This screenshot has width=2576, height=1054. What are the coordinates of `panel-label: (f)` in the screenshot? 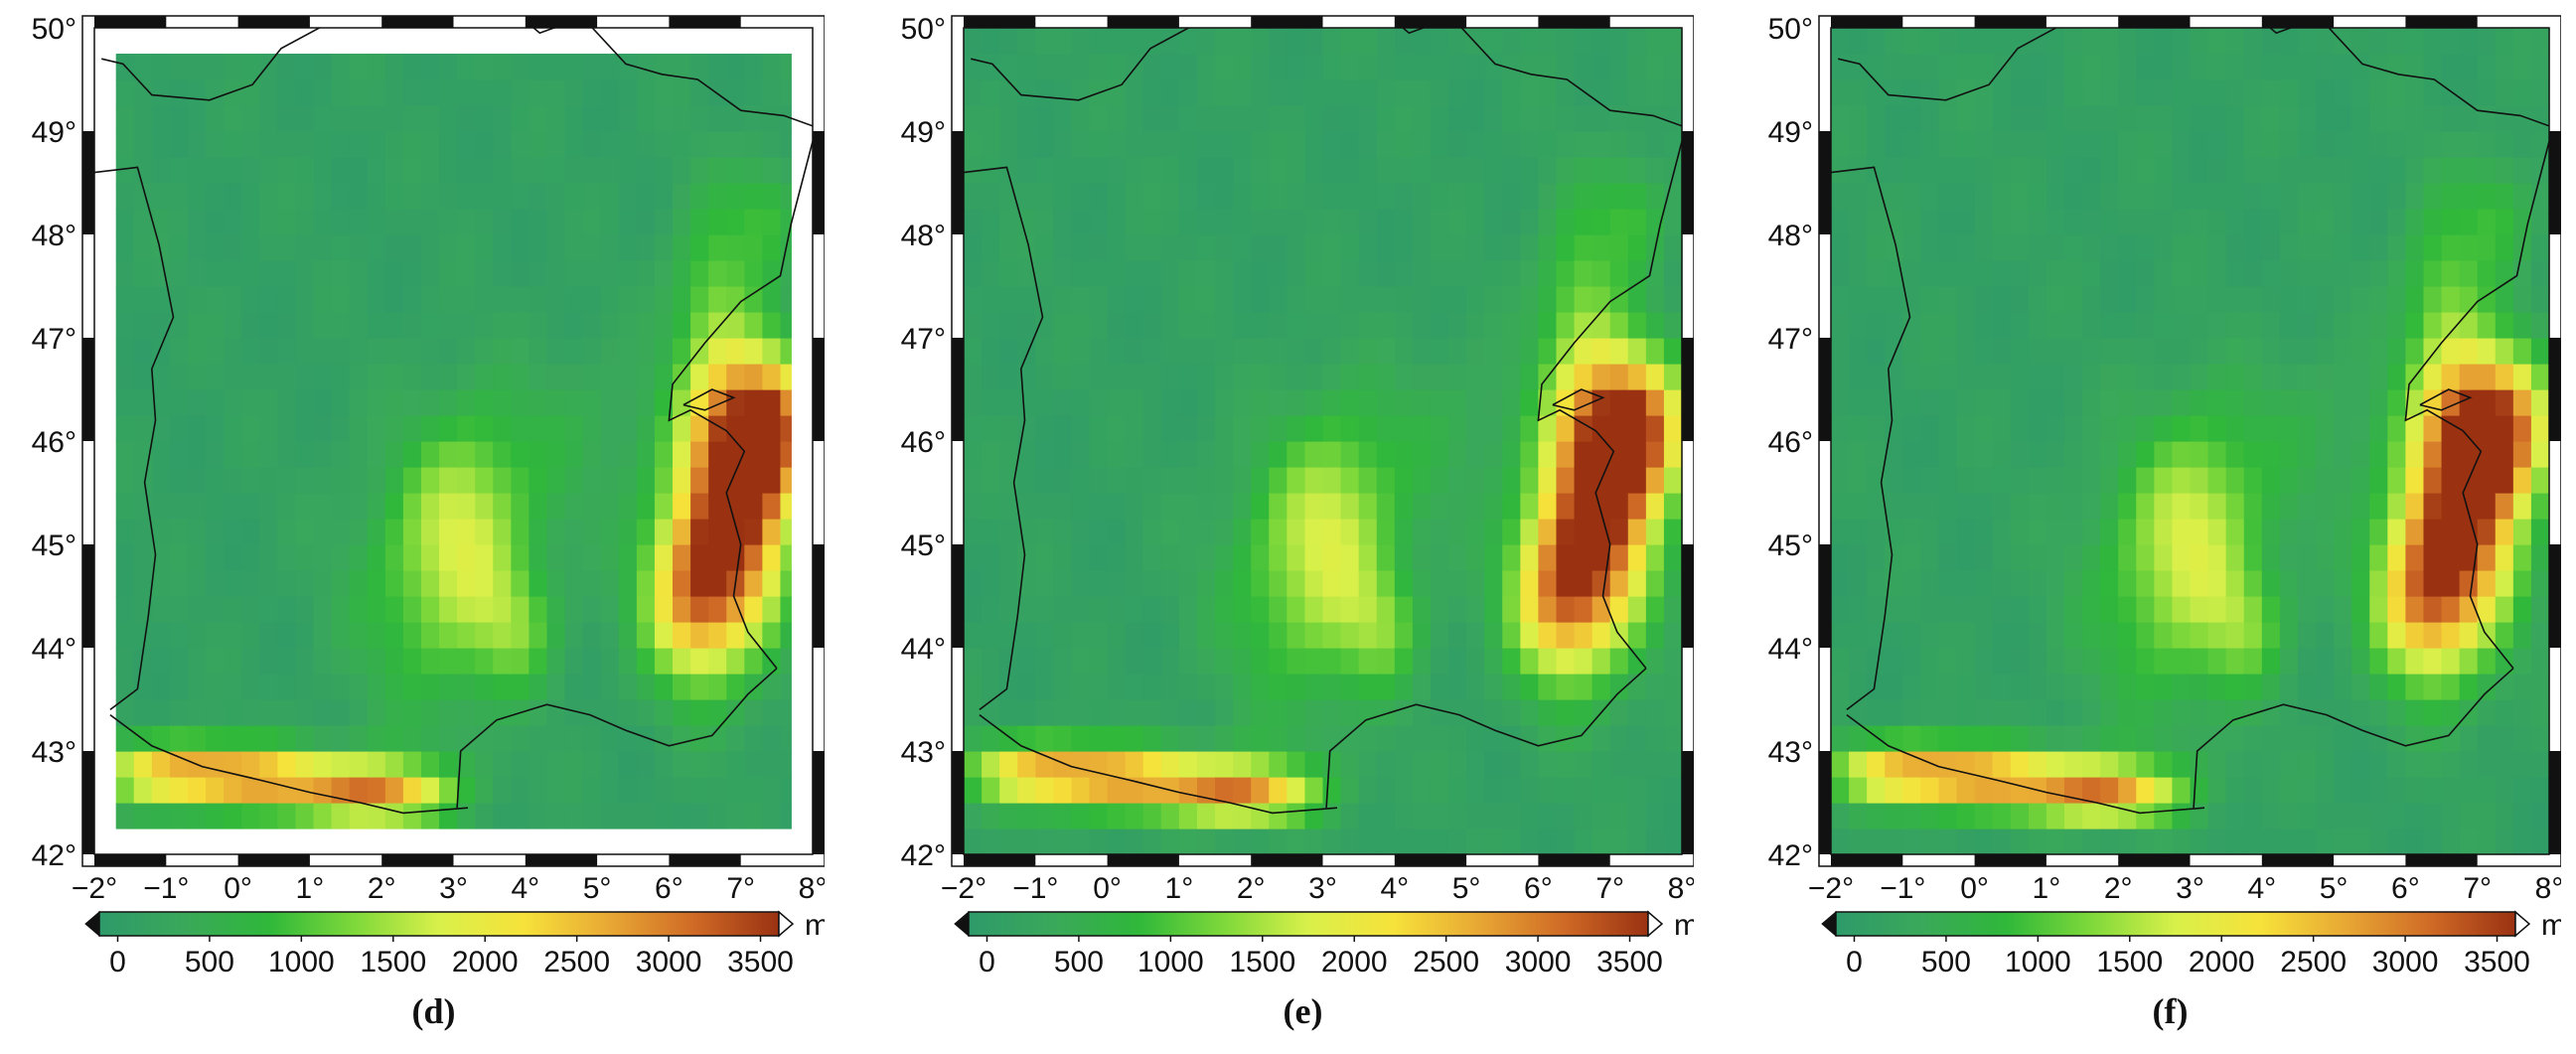 It's located at (2171, 1011).